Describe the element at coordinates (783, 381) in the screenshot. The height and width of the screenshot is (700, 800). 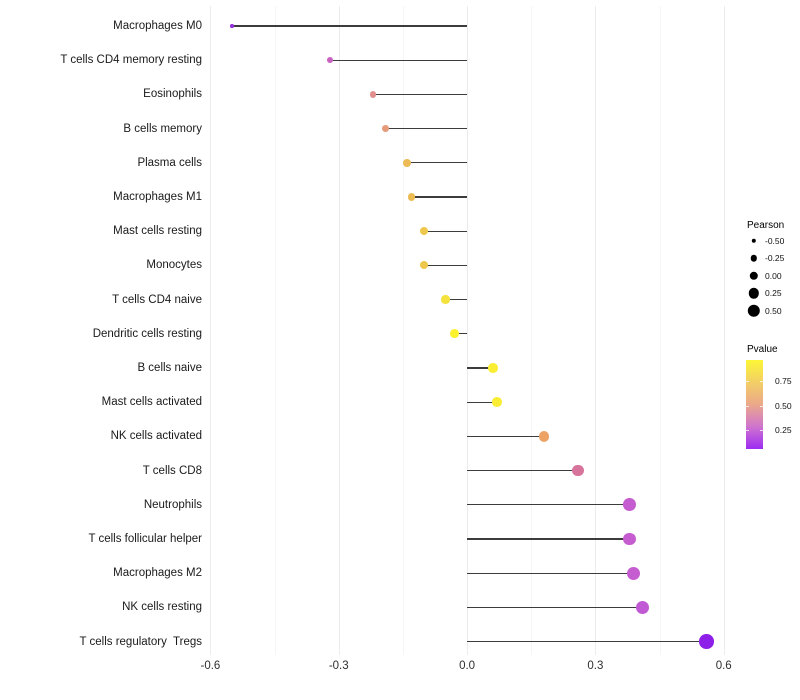
I see `gradient-tick-label: 0.75` at that location.